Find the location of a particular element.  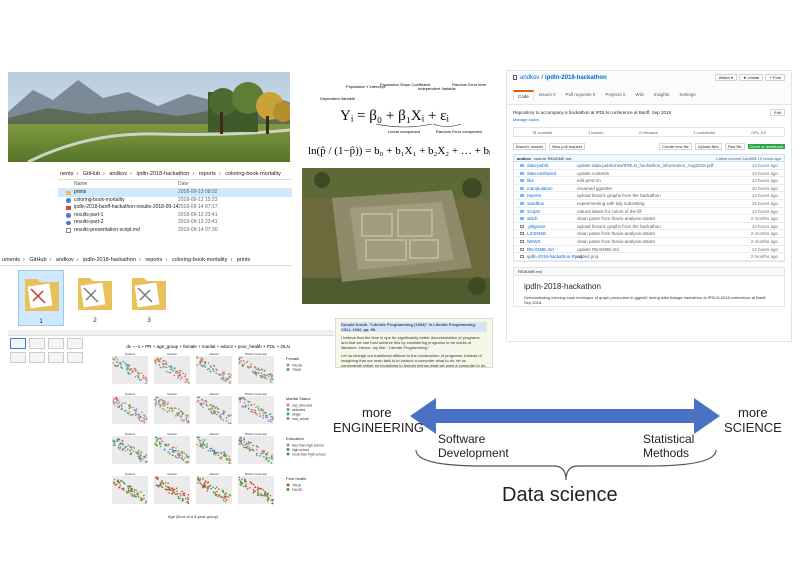

folder-tile: 1 is located at coordinates (41, 298).